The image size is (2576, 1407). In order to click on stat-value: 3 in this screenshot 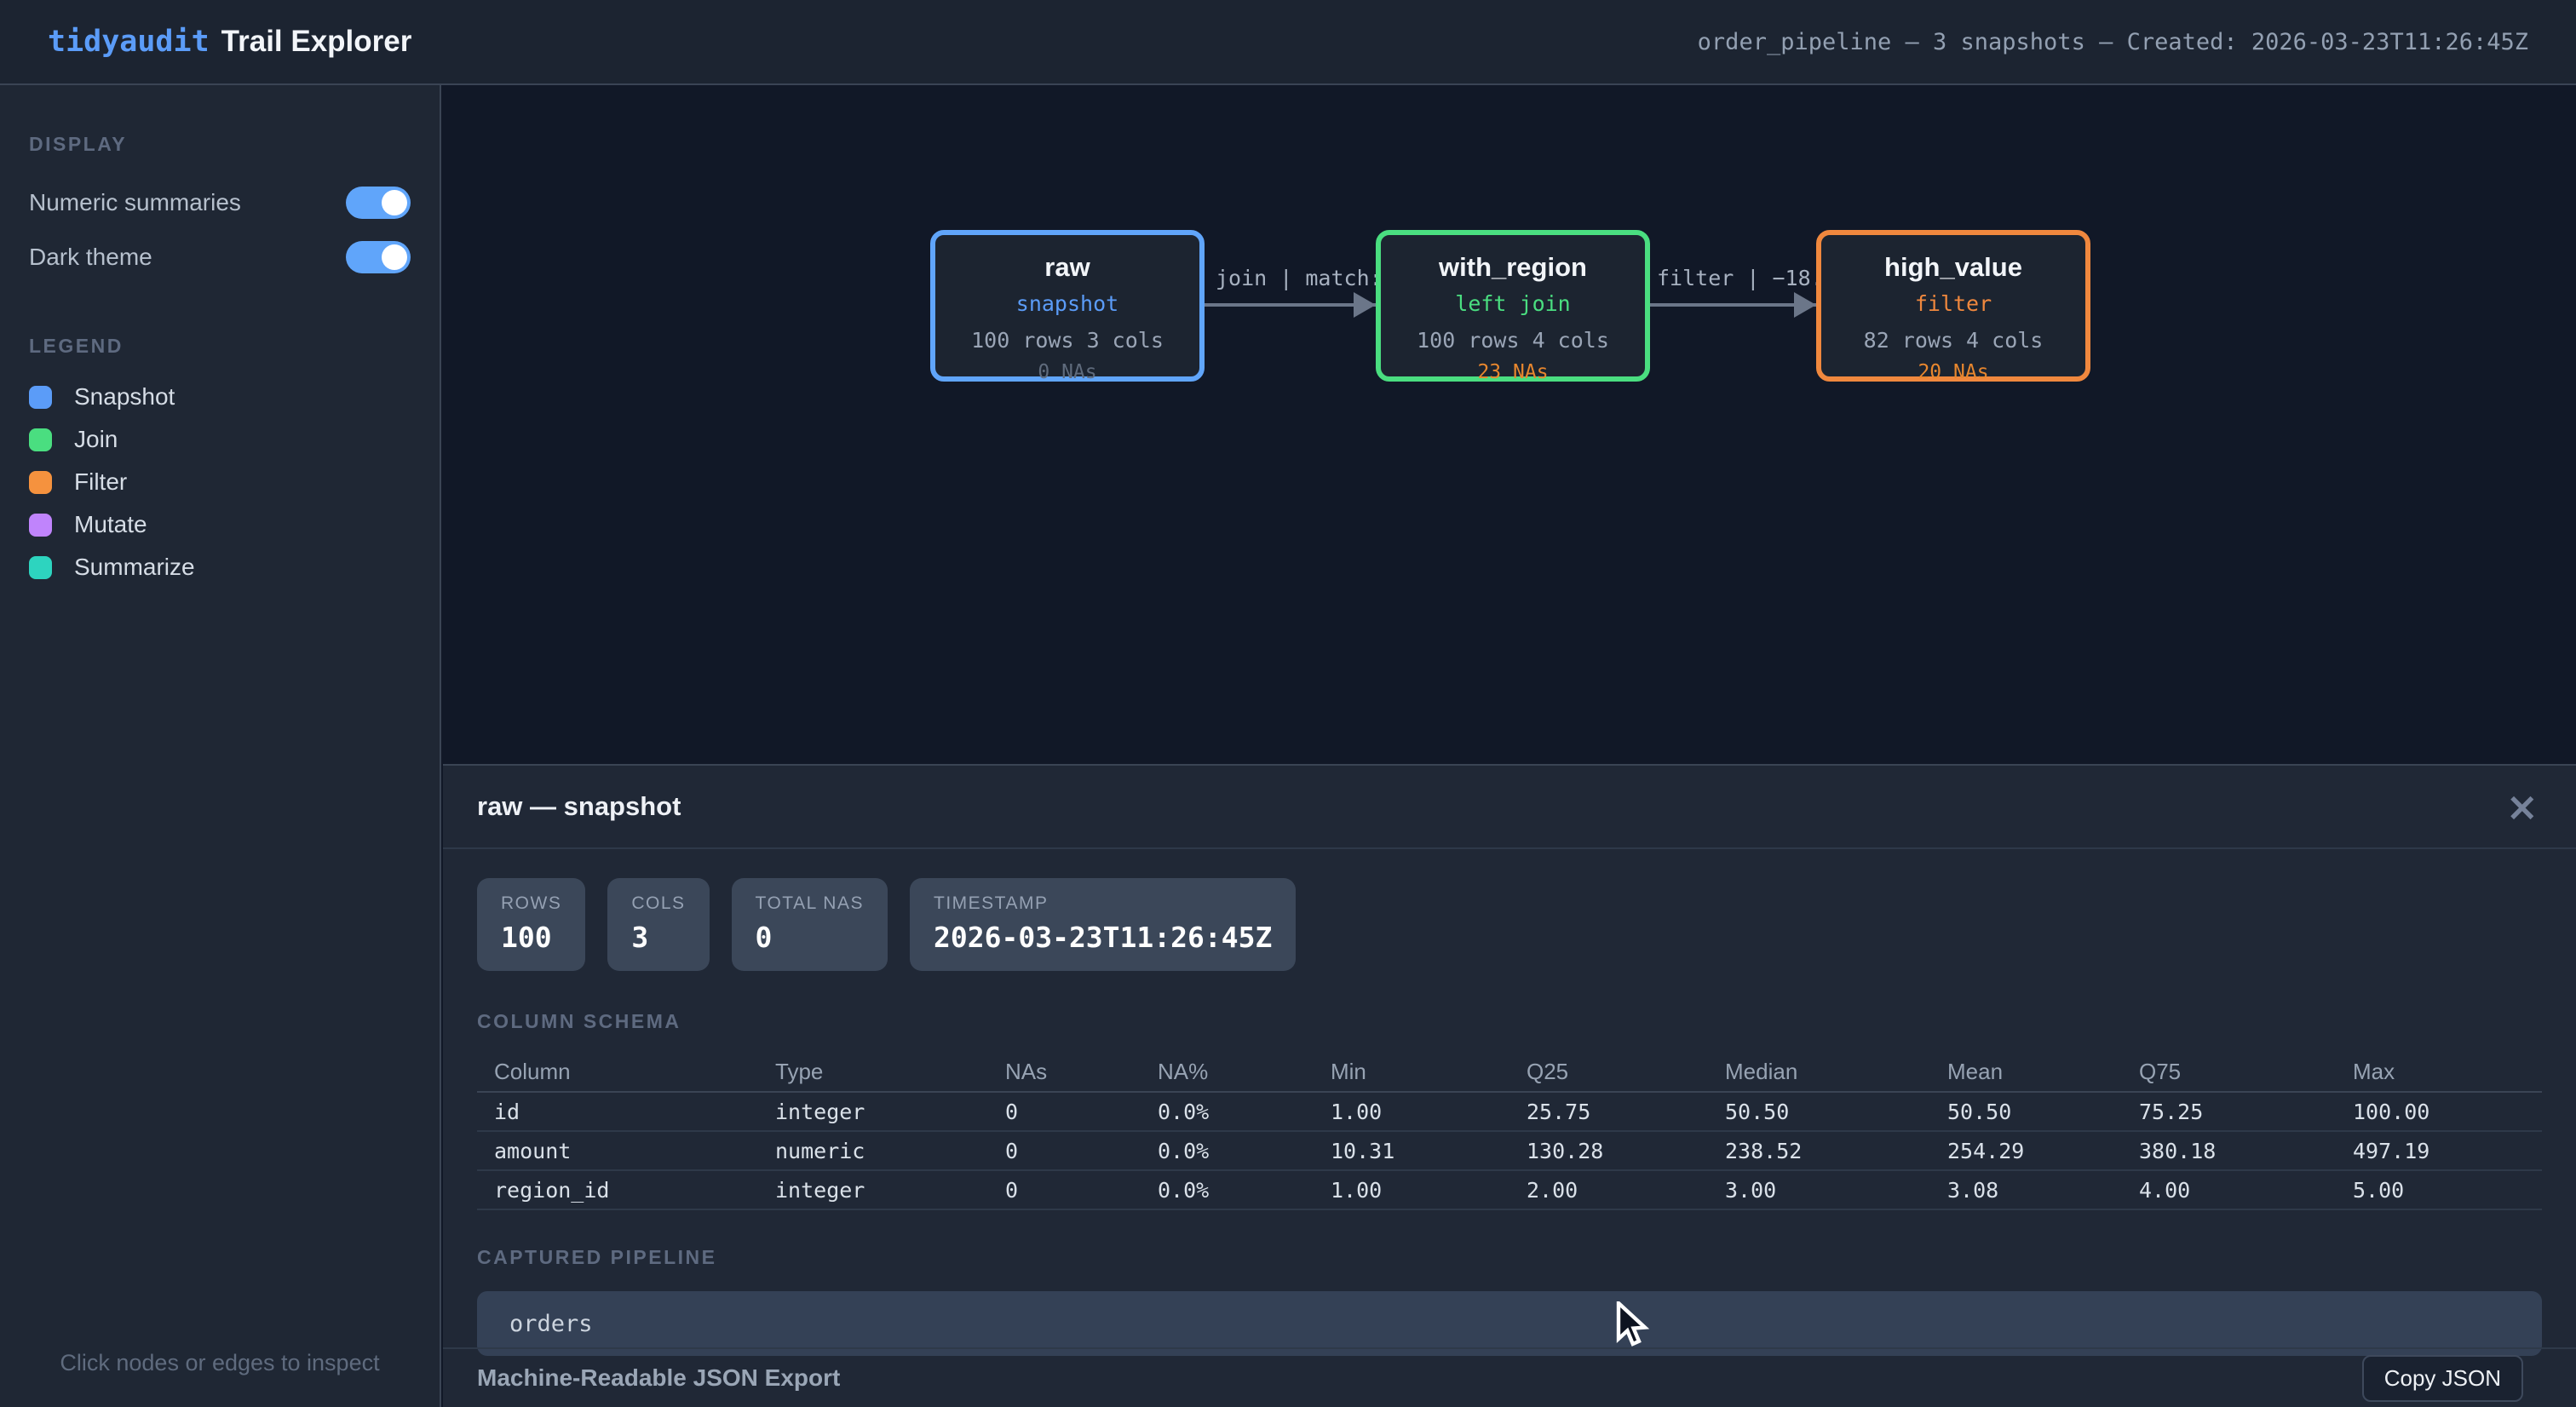, I will do `click(640, 937)`.